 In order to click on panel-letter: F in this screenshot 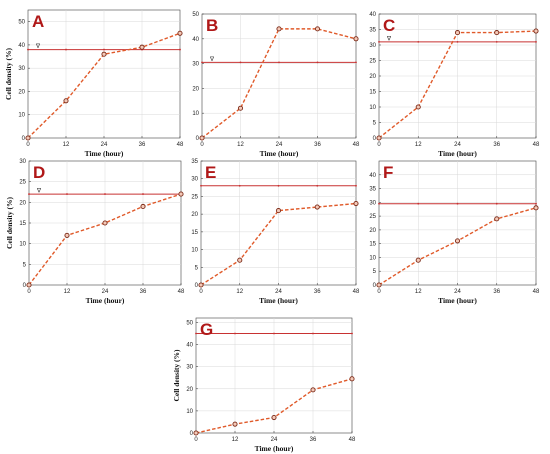, I will do `click(388, 172)`.